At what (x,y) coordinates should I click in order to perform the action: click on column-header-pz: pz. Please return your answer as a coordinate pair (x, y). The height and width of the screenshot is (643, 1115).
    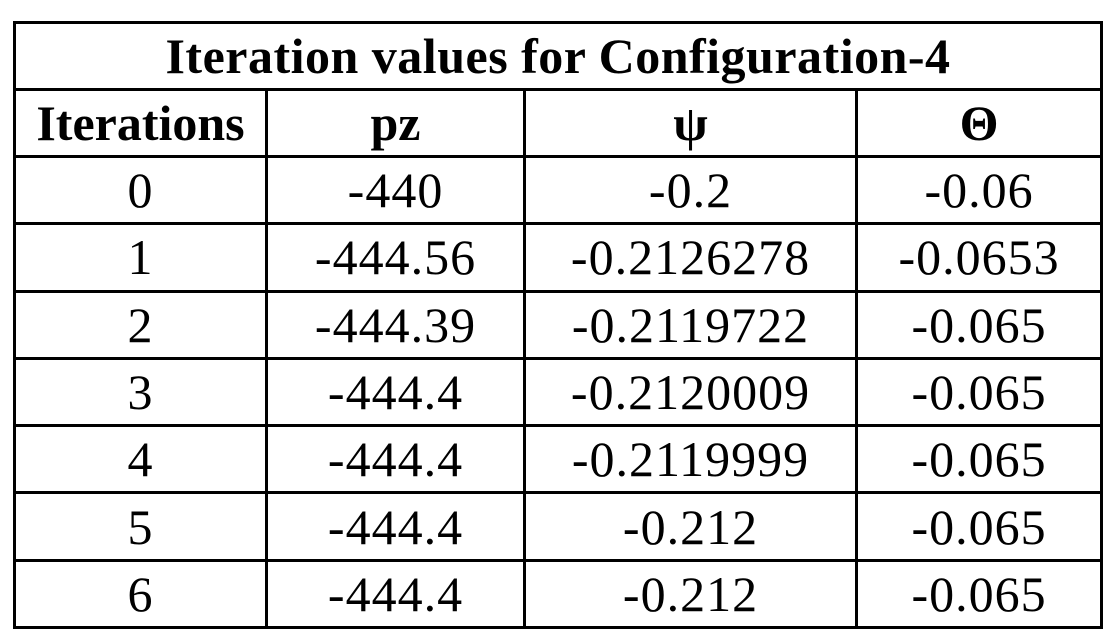
    Looking at the image, I should click on (395, 123).